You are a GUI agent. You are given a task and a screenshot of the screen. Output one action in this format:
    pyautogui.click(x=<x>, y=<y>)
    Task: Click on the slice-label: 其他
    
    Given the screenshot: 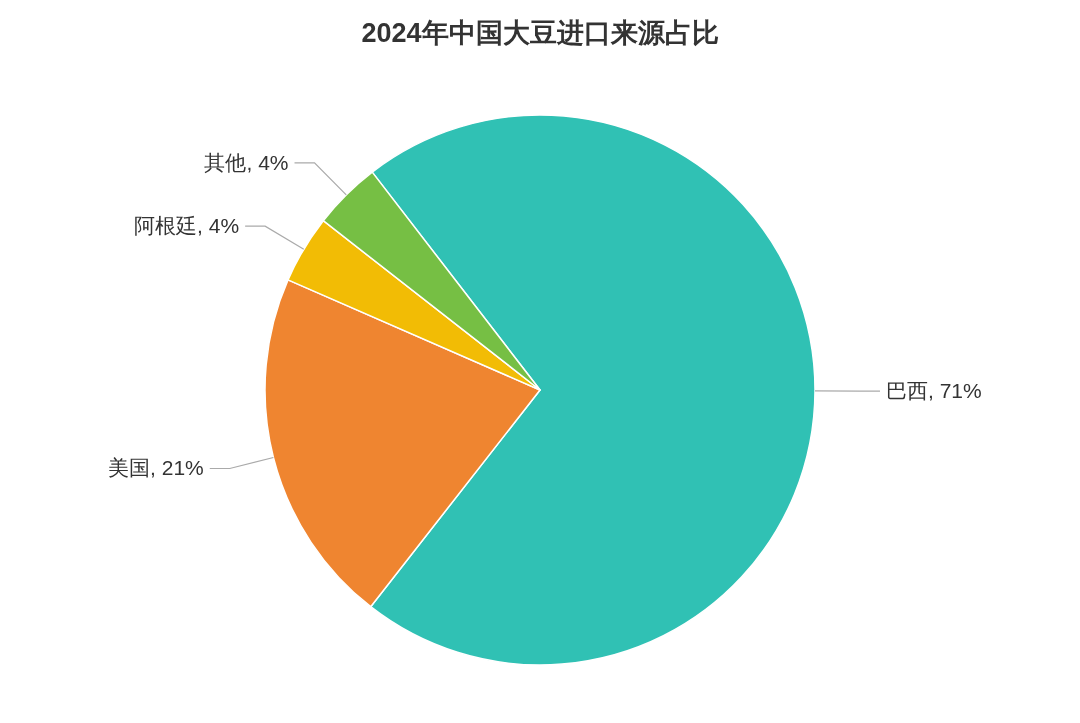 What is the action you would take?
    pyautogui.click(x=225, y=162)
    